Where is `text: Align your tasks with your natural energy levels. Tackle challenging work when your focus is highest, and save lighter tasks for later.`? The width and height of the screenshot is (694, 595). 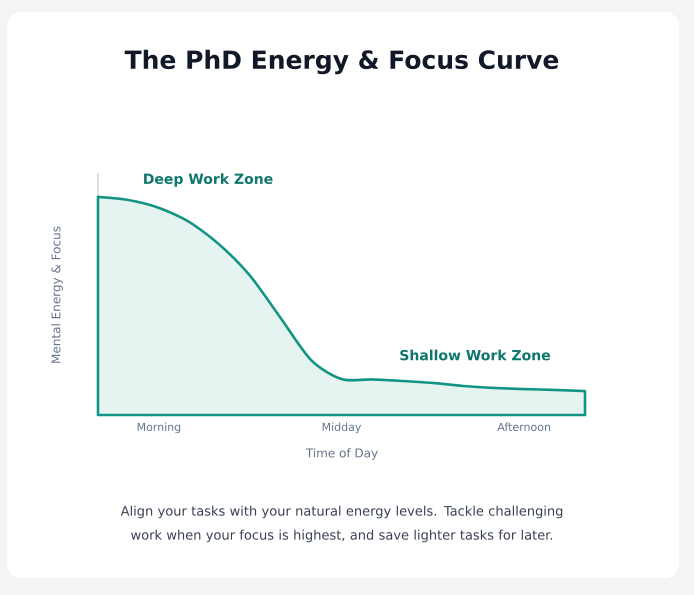
text: Align your tasks with your natural energy levels. Tackle challenging work when your focus is highest, and save lighter tasks for later. is located at coordinates (341, 524).